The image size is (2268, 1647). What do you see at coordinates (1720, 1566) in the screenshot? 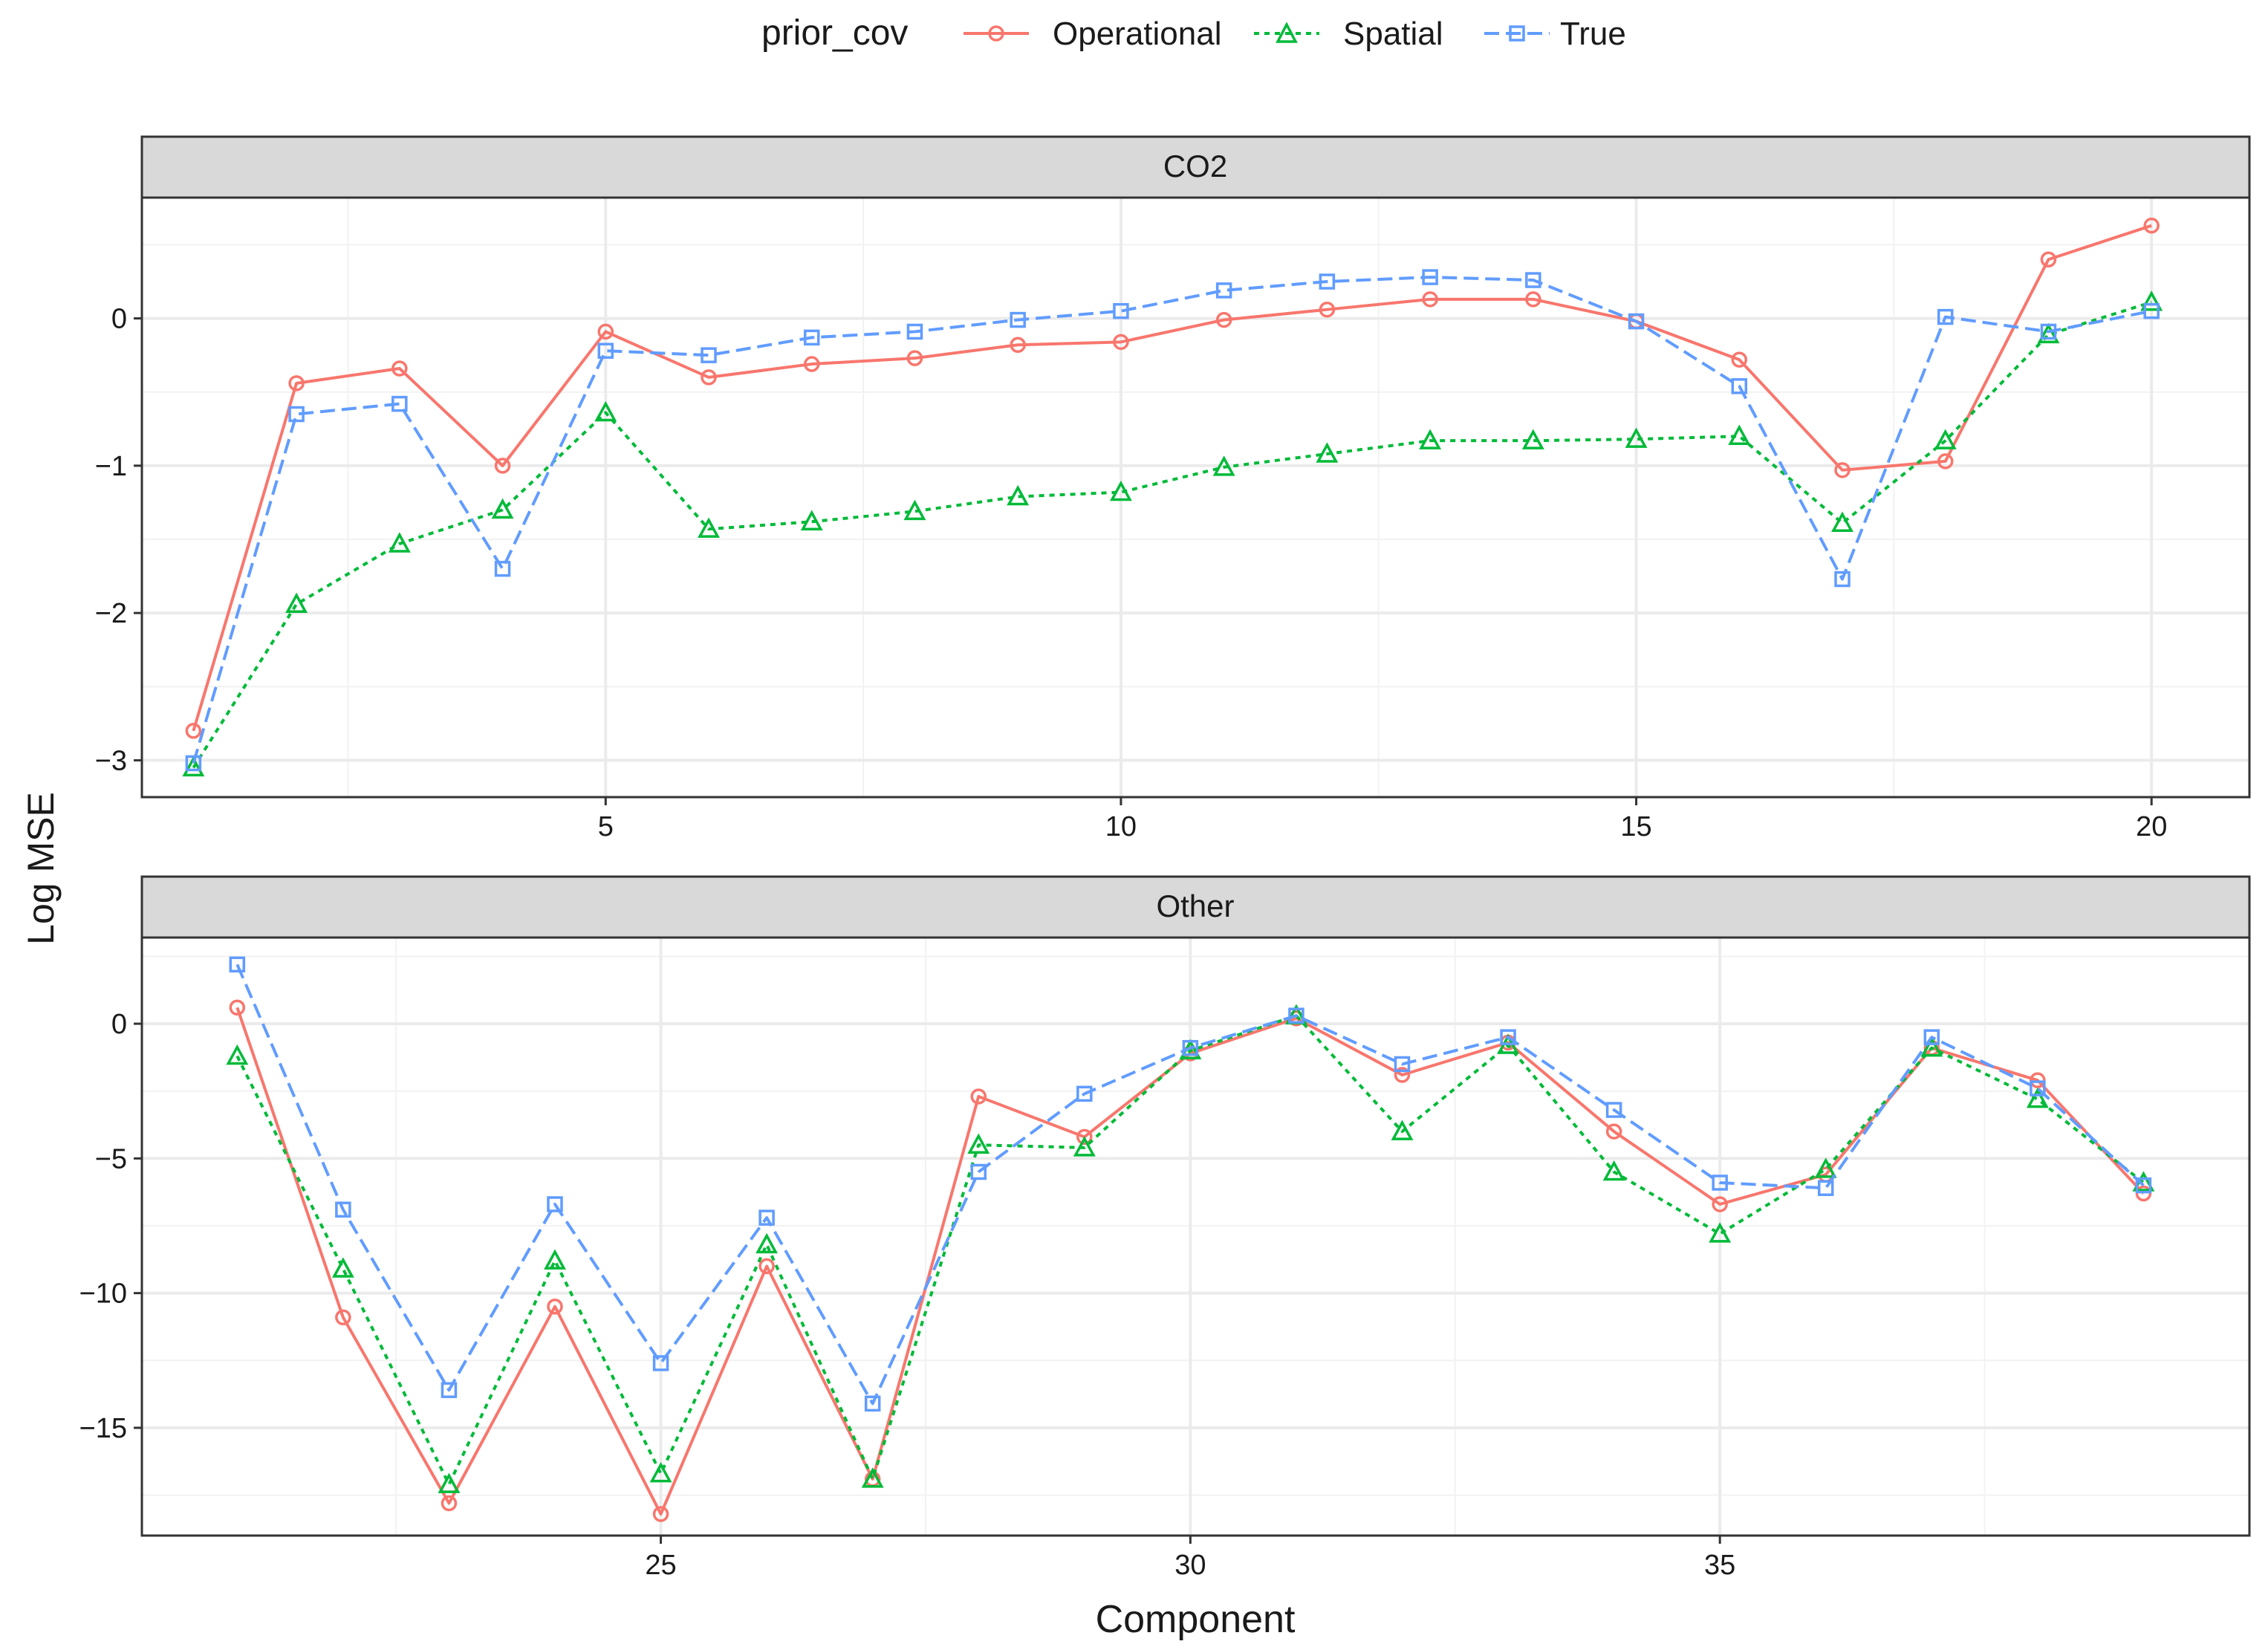
I see `x-tick-label: 35` at bounding box center [1720, 1566].